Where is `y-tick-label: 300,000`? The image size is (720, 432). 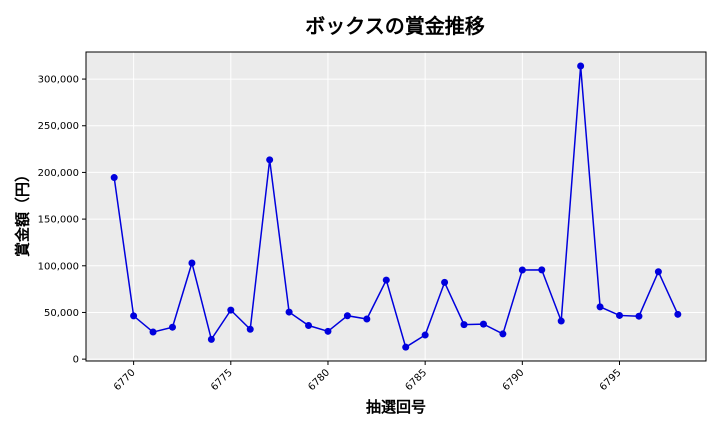 y-tick-label: 300,000 is located at coordinates (58, 80).